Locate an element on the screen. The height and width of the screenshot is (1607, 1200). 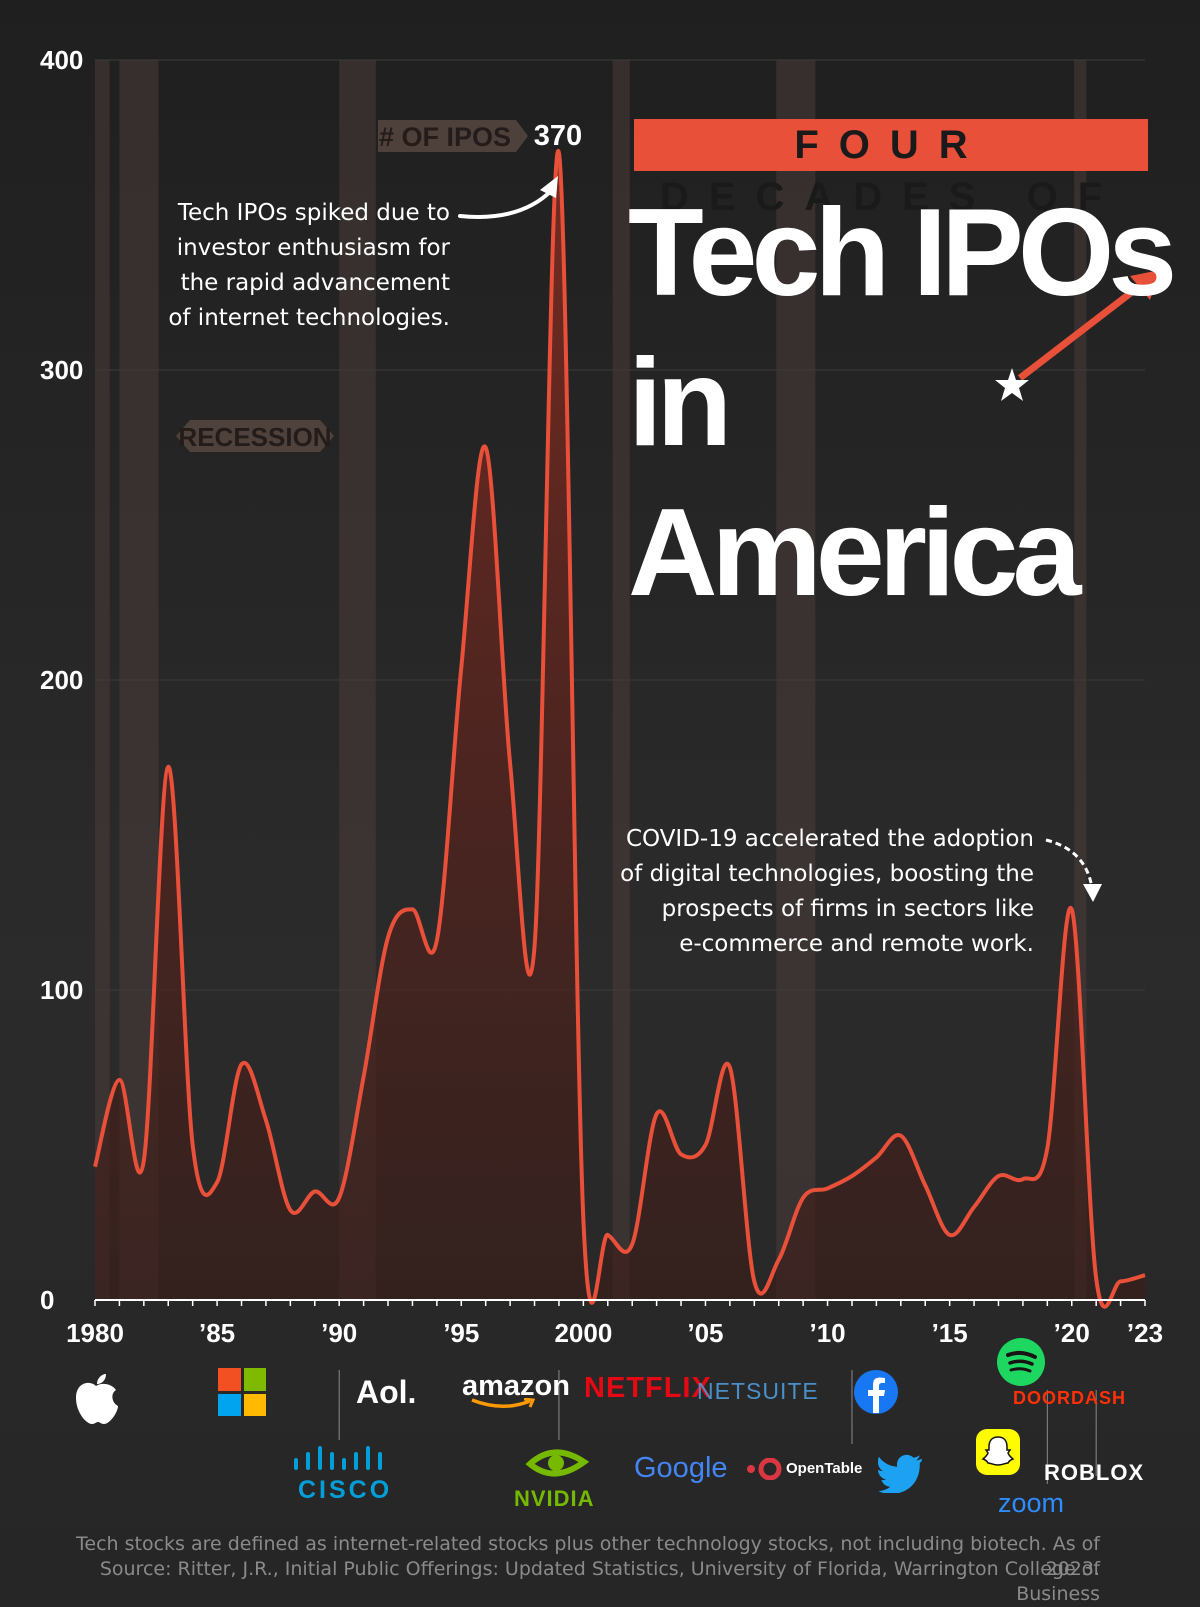
amazon-smile-icon is located at coordinates (503, 1403).